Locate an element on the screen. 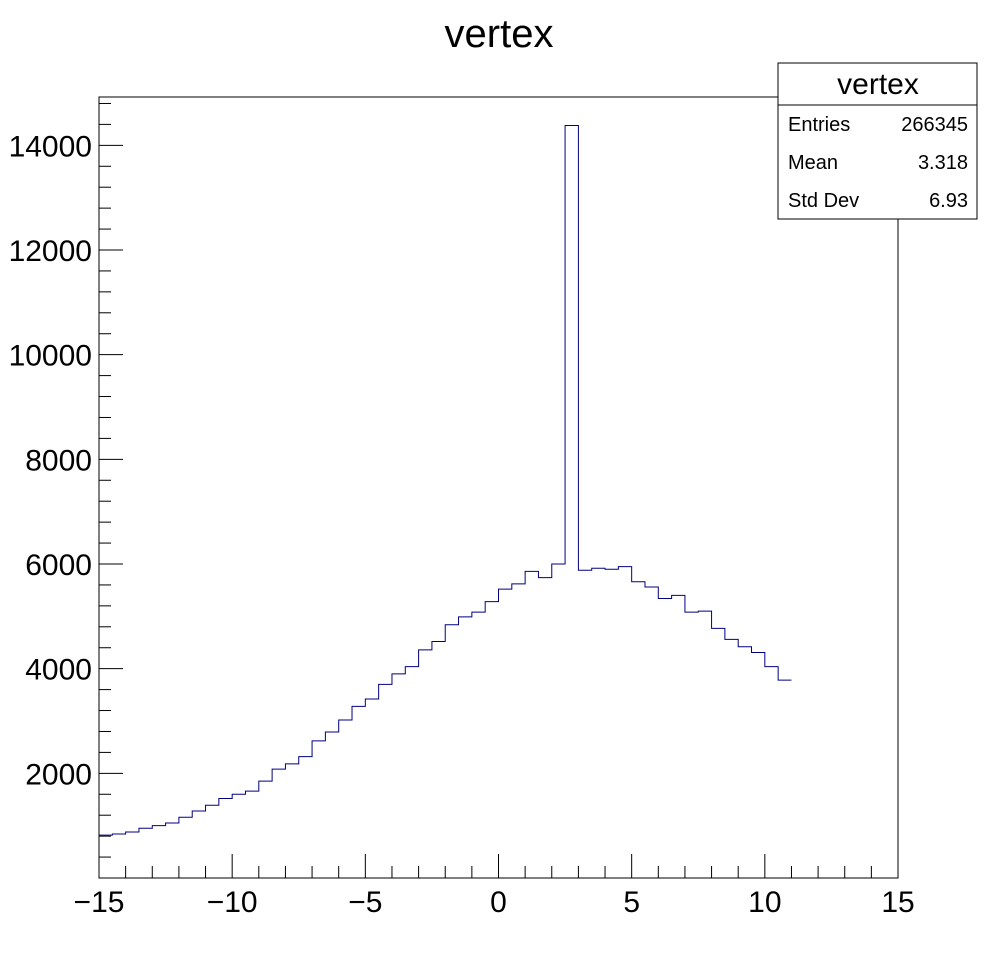 This screenshot has height=976, width=998. x-tick-label: −15 is located at coordinates (99, 902).